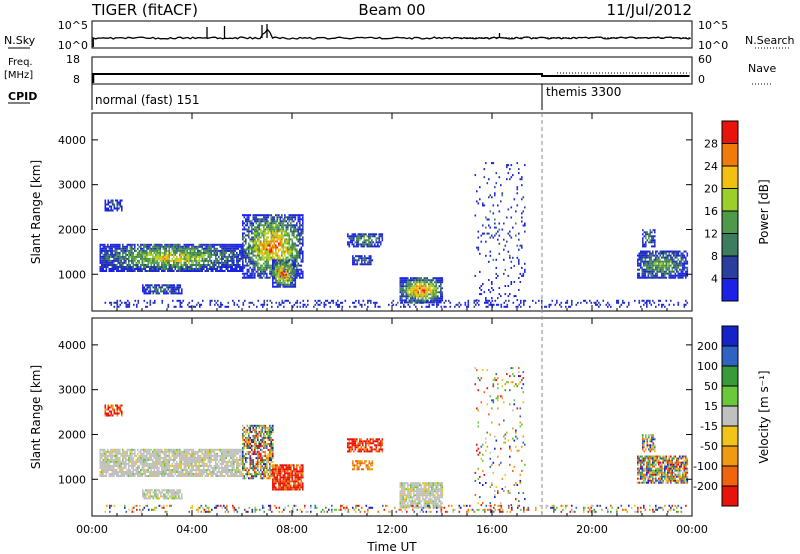 The image size is (800, 554). What do you see at coordinates (730, 199) in the screenshot?
I see `colorbar-swatch` at bounding box center [730, 199].